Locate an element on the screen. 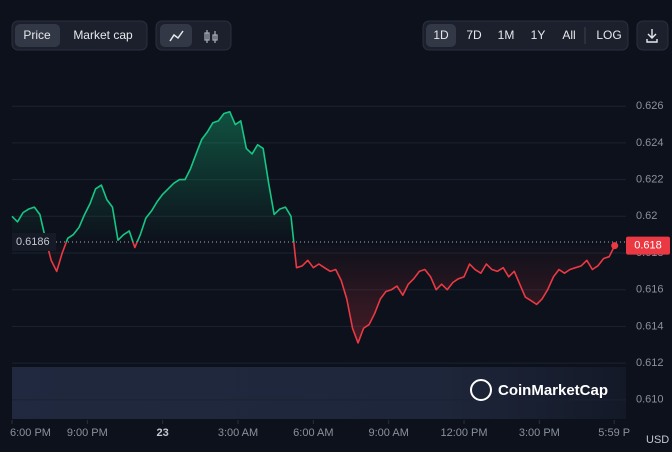 Image resolution: width=672 pixels, height=452 pixels. watermark-logo is located at coordinates (481, 390).